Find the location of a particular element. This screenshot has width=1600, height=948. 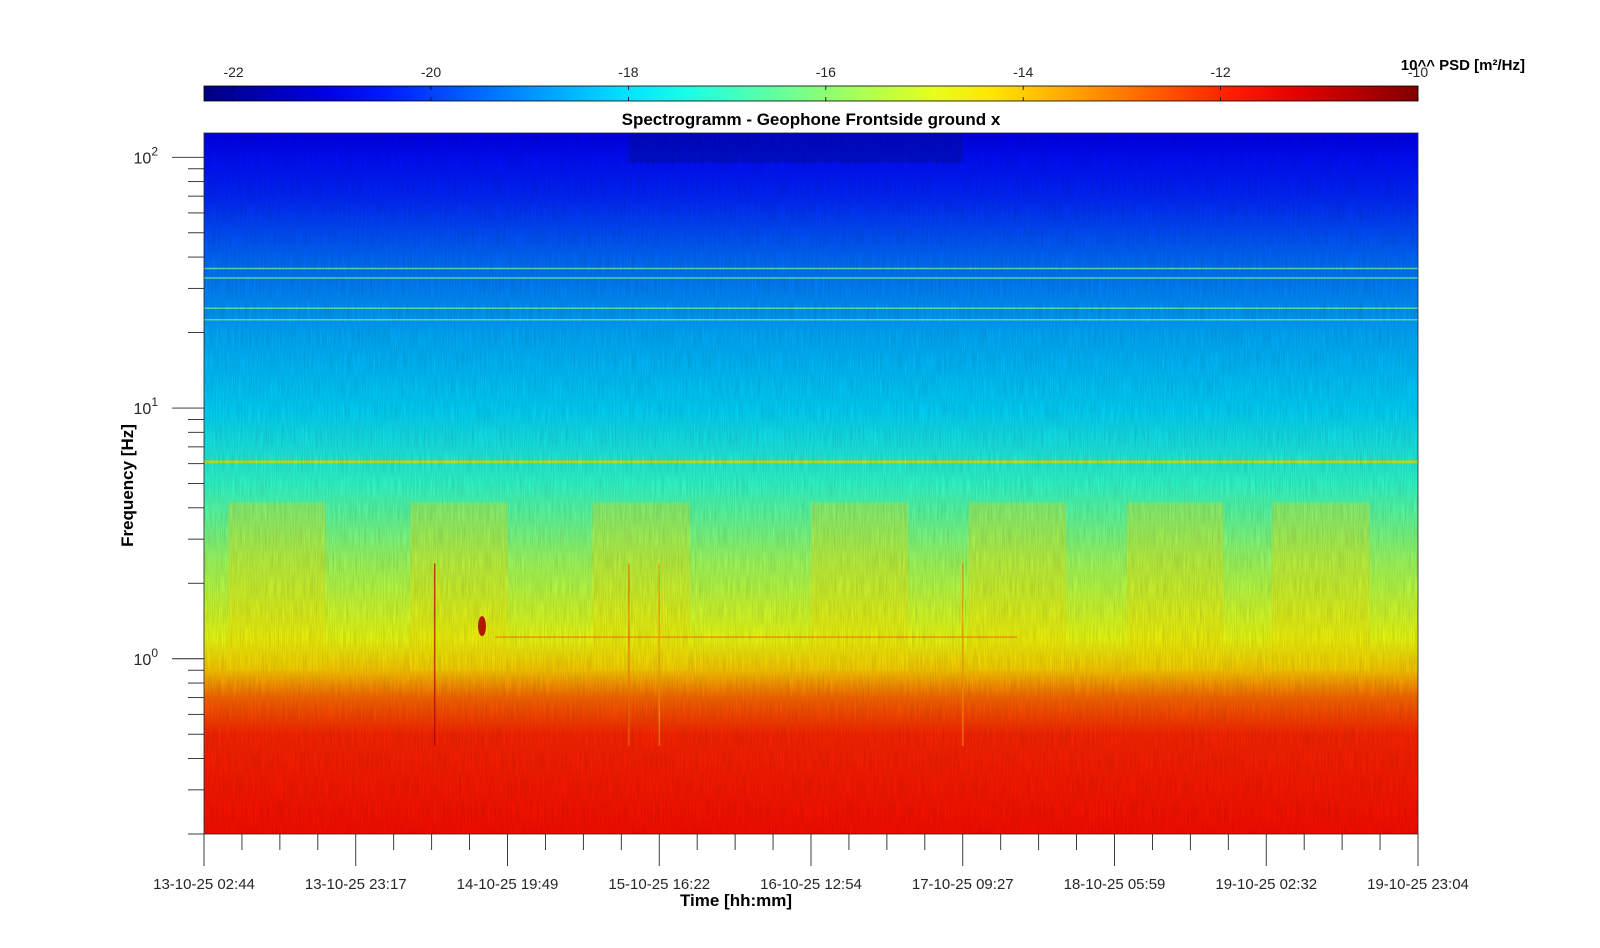

x-tick-label: 14-10-25 19:49 is located at coordinates (508, 884).